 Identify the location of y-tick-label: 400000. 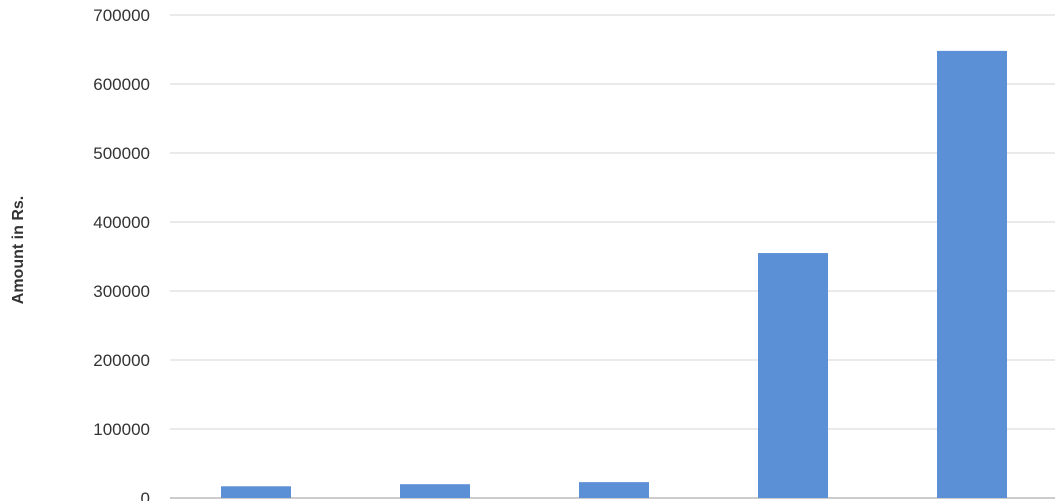
(121, 222).